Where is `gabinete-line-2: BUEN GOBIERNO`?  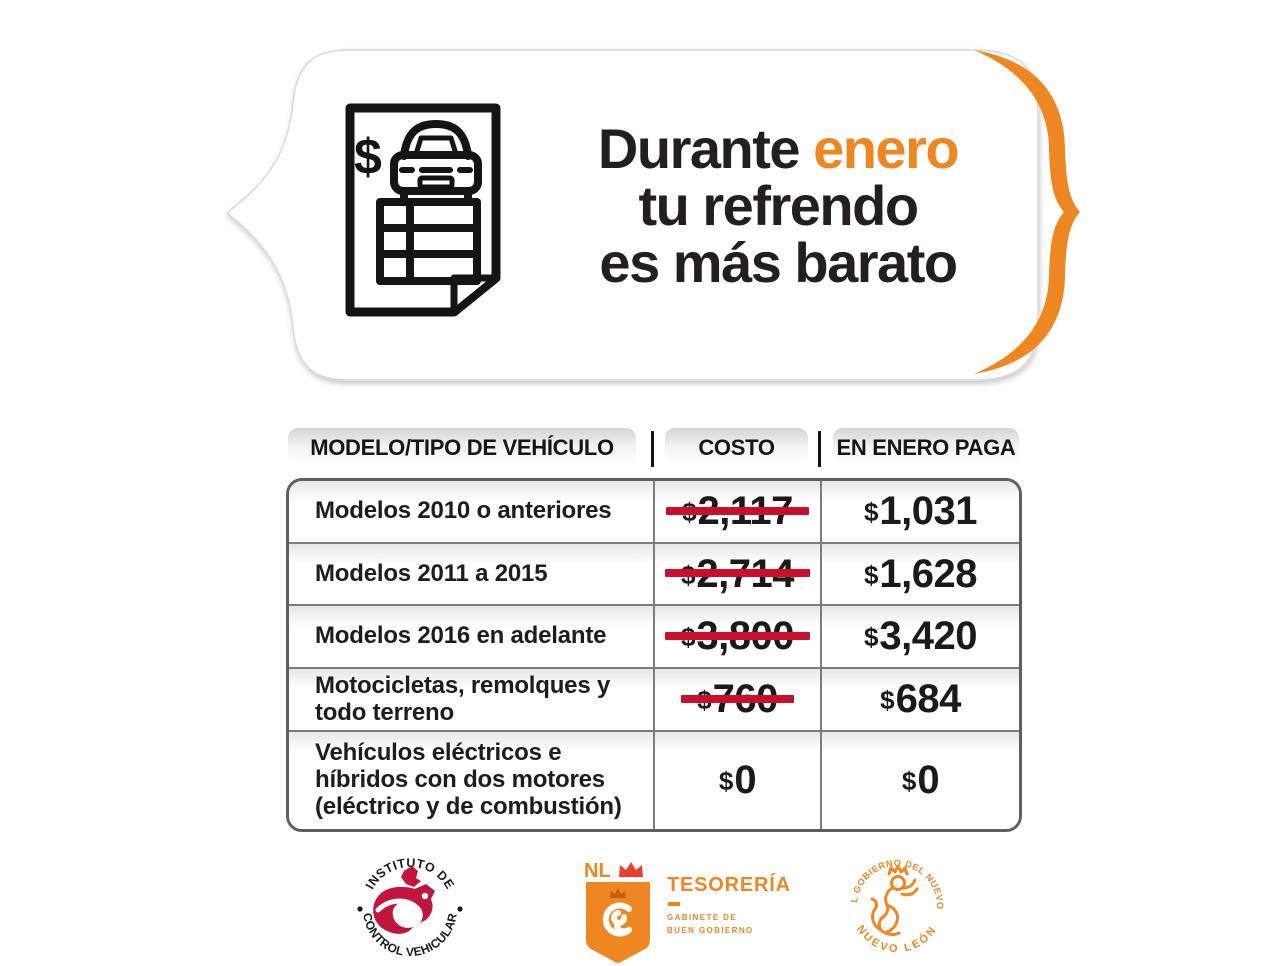
gabinete-line-2: BUEN GOBIERNO is located at coordinates (710, 930).